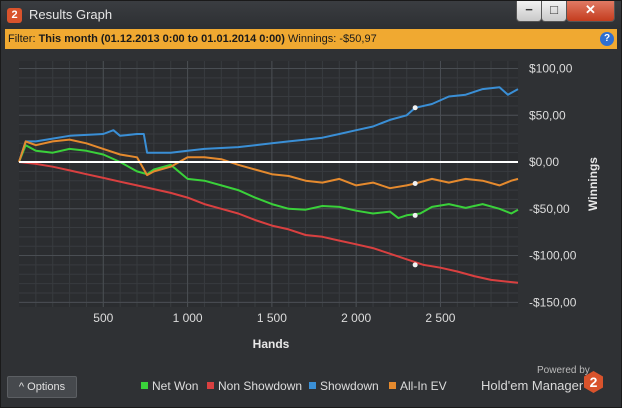 The height and width of the screenshot is (408, 622). Describe the element at coordinates (607, 39) in the screenshot. I see `help-icon: ?` at that location.